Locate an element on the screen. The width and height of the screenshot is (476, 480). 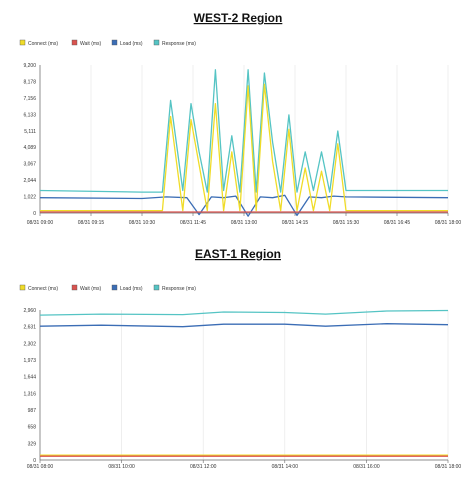
x-tick-label: 08/31 11:45 is located at coordinates (193, 223).